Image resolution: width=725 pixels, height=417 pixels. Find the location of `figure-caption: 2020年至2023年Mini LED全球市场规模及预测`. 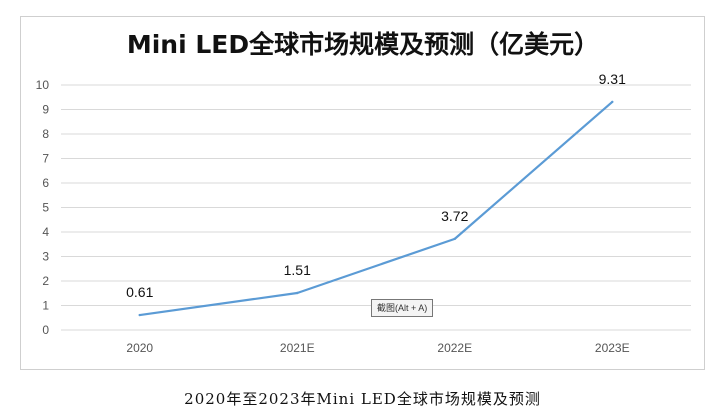

figure-caption: 2020年至2023年Mini LED全球市场规模及预测 is located at coordinates (362, 399).